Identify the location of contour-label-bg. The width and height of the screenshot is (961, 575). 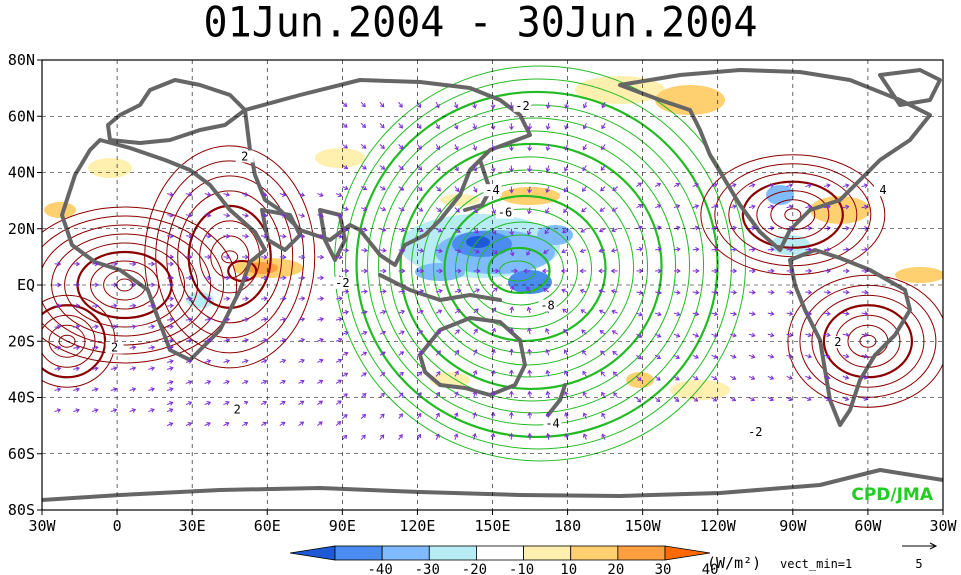
(547, 305).